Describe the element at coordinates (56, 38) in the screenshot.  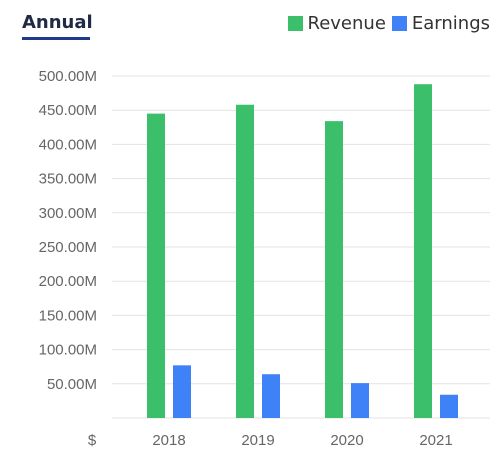
I see `tab-active-underline` at that location.